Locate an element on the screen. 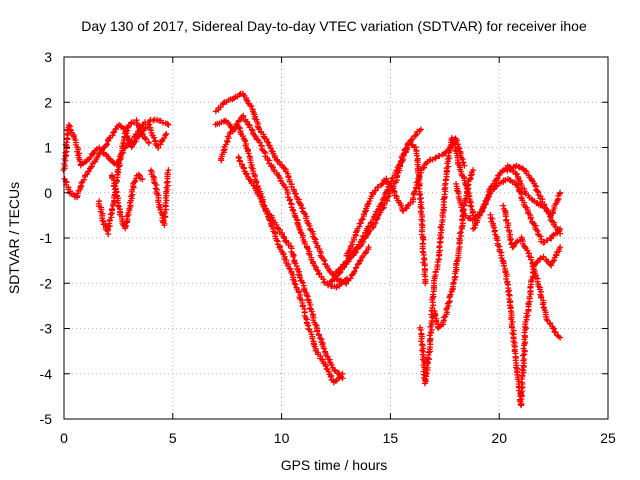 This screenshot has height=480, width=640. series-s13 is located at coordinates (447, 261).